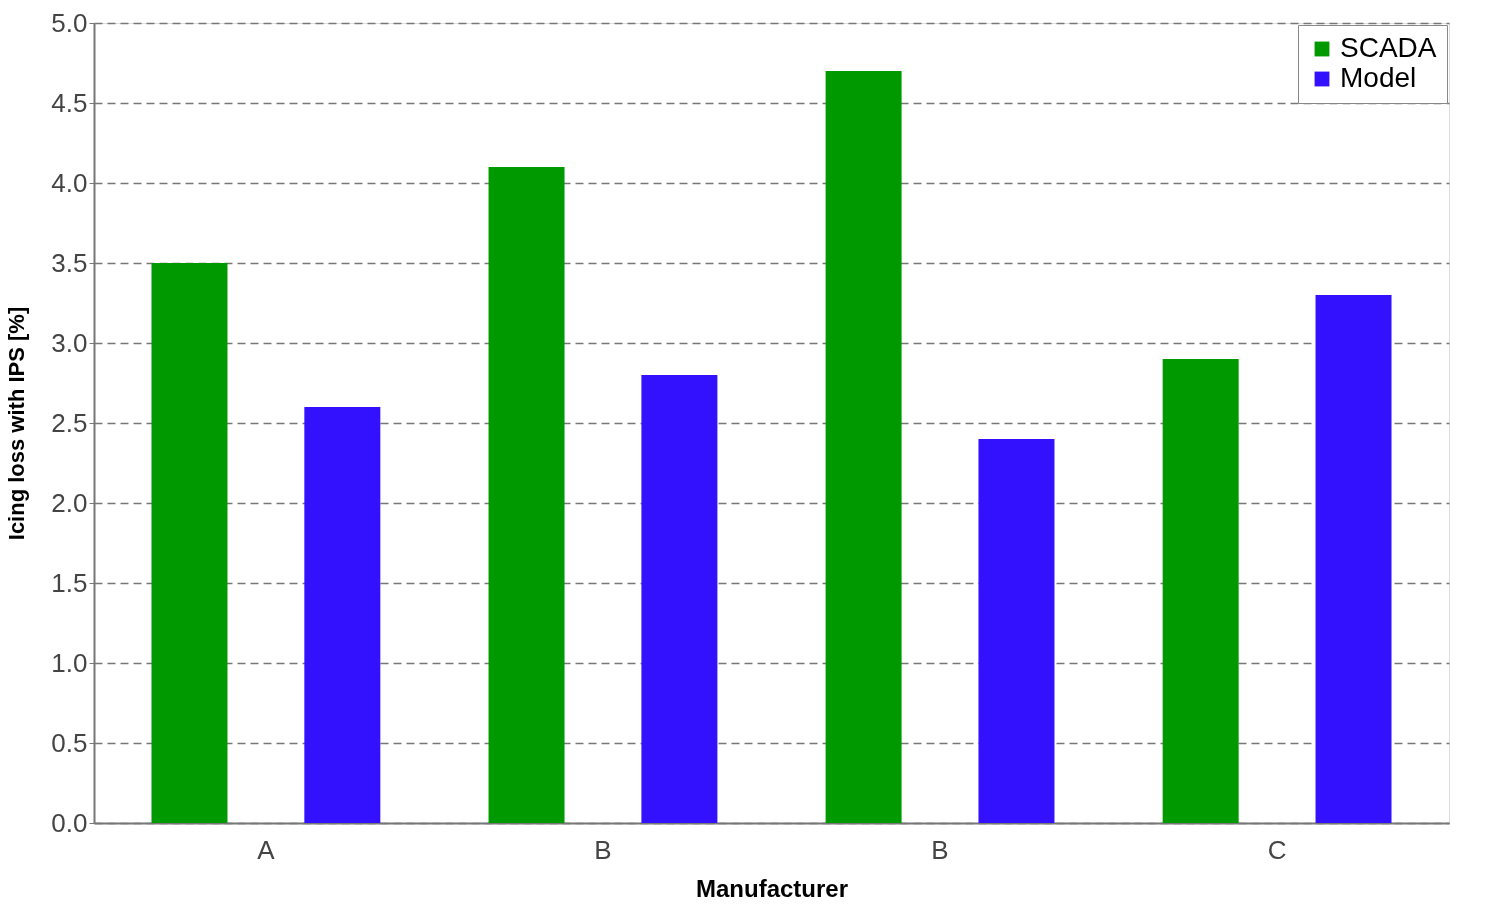 This screenshot has height=916, width=1511. What do you see at coordinates (17, 423) in the screenshot?
I see `y-axis-title: Icing loss with IPS [%]` at bounding box center [17, 423].